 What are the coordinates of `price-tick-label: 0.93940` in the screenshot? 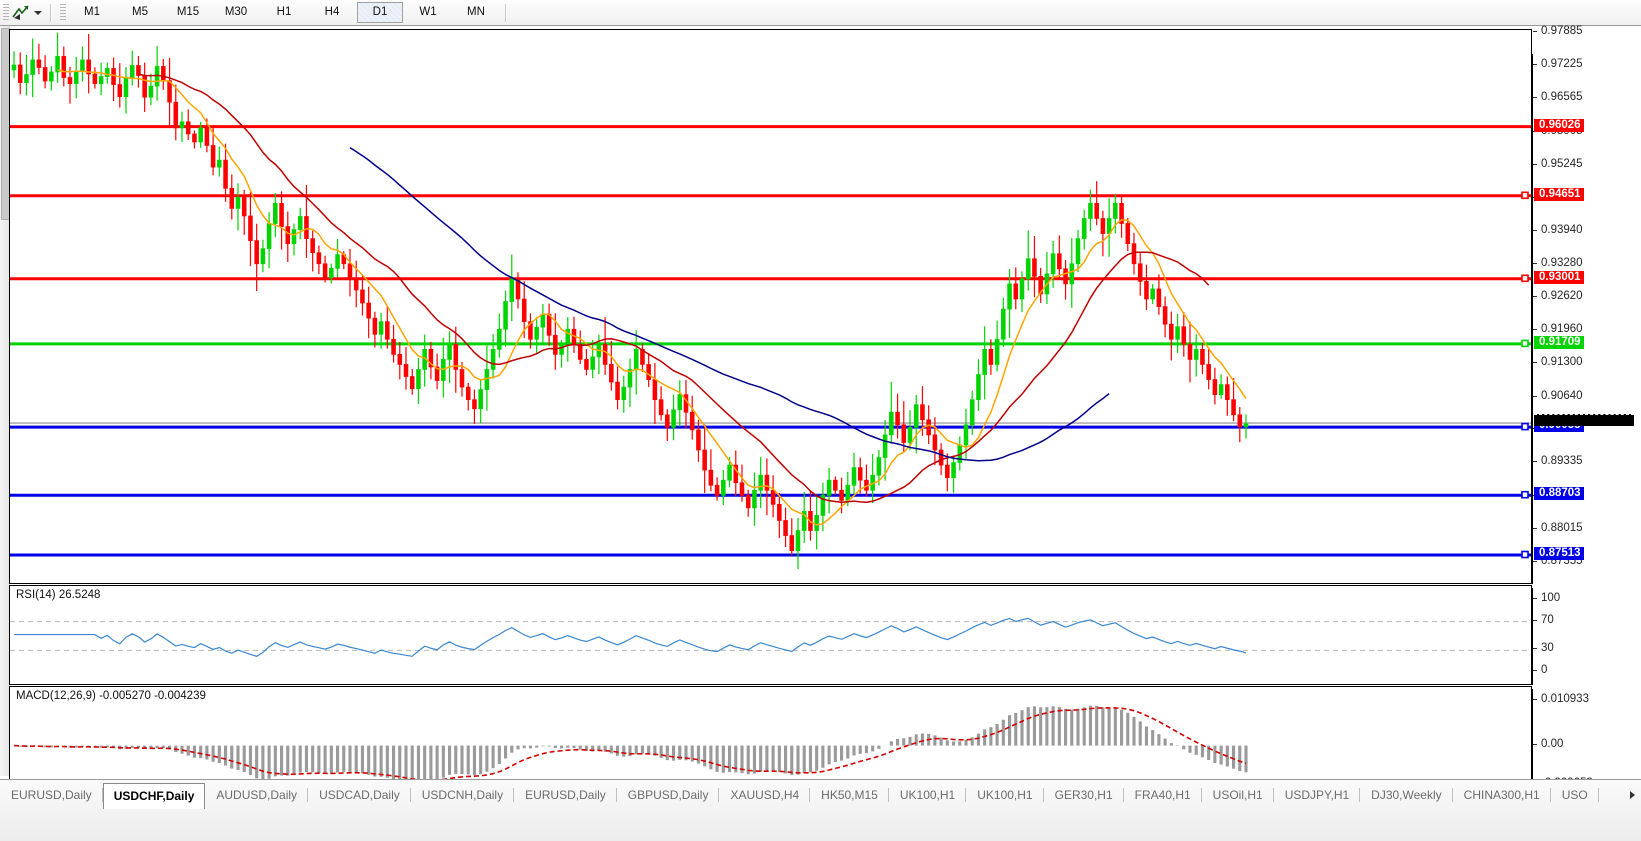 It's located at (1562, 229).